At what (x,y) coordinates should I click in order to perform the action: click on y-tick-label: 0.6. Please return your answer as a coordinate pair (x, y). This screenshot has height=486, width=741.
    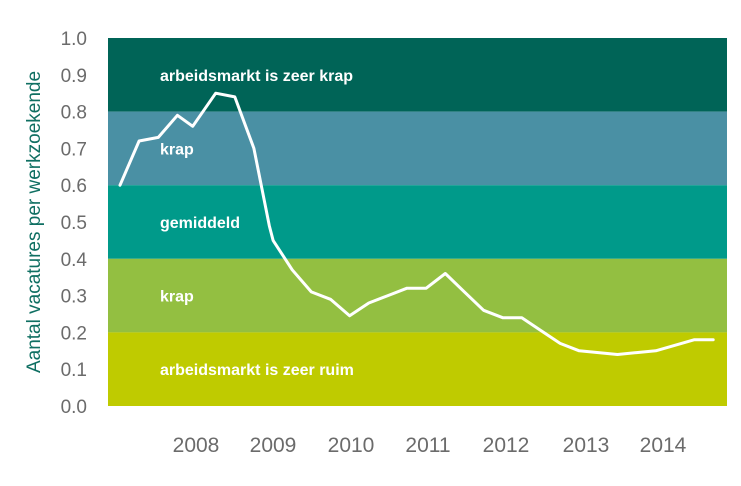
    Looking at the image, I should click on (74, 186).